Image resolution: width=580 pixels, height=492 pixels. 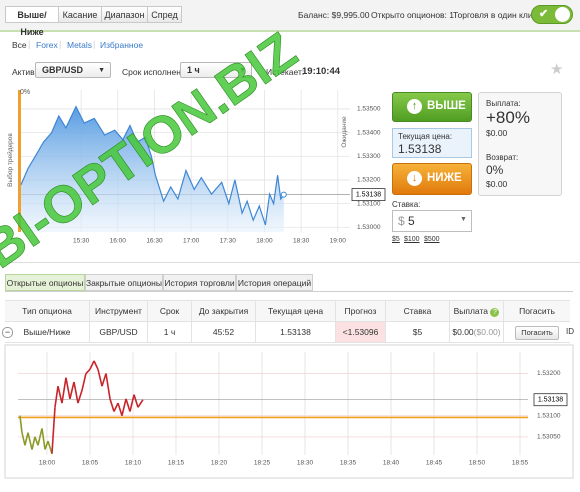 What do you see at coordinates (432, 107) in the screenshot?
I see `up-button: ↑ ВЫШЕ` at bounding box center [432, 107].